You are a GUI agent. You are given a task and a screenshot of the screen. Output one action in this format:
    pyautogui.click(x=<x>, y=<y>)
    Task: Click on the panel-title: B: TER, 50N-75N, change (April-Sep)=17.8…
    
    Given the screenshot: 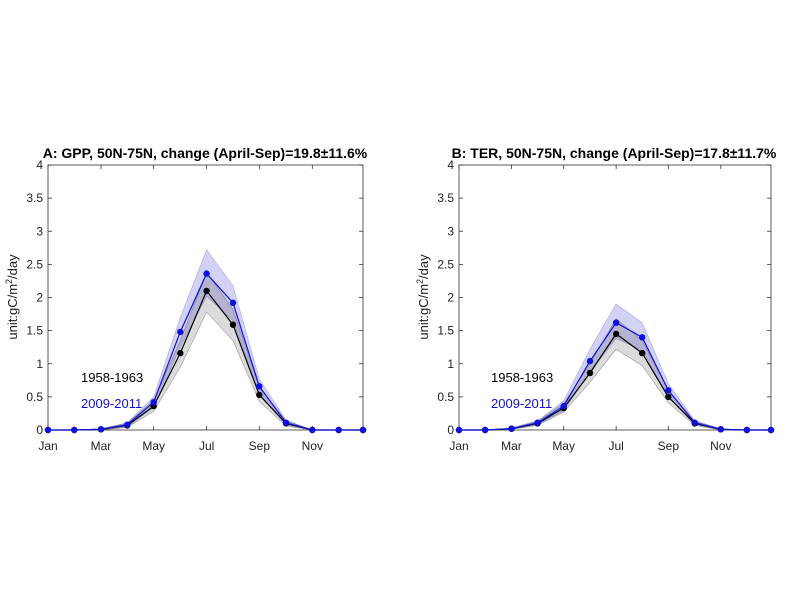 What is the action you would take?
    pyautogui.click(x=614, y=153)
    